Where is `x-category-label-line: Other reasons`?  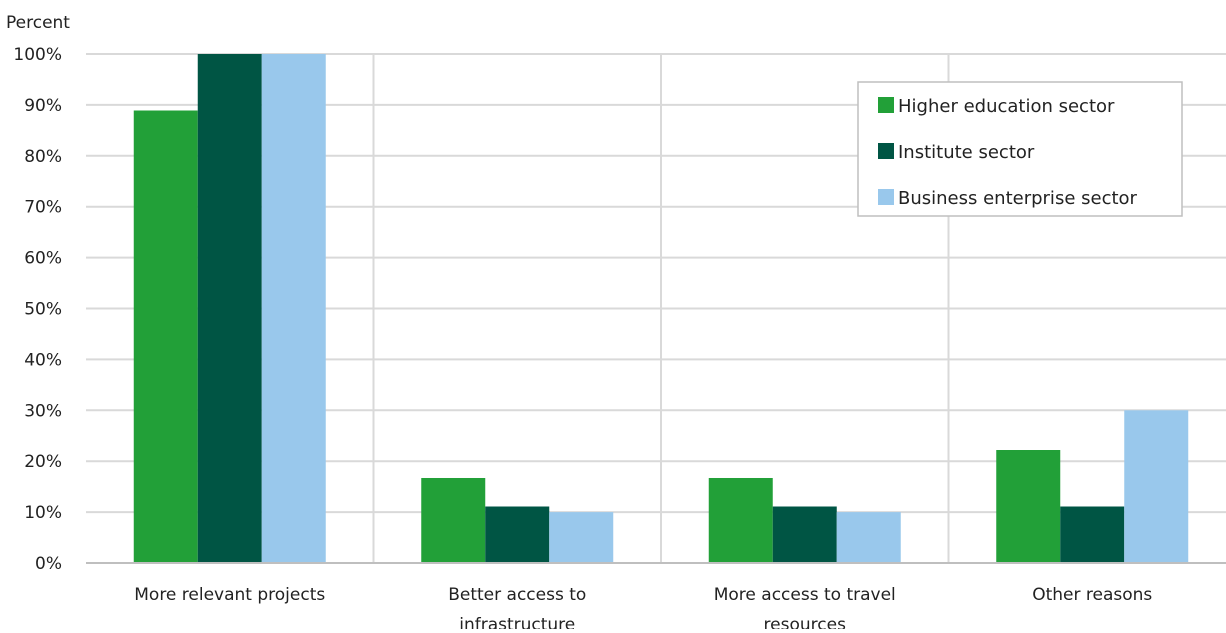
x-category-label-line: Other reasons is located at coordinates (1092, 595).